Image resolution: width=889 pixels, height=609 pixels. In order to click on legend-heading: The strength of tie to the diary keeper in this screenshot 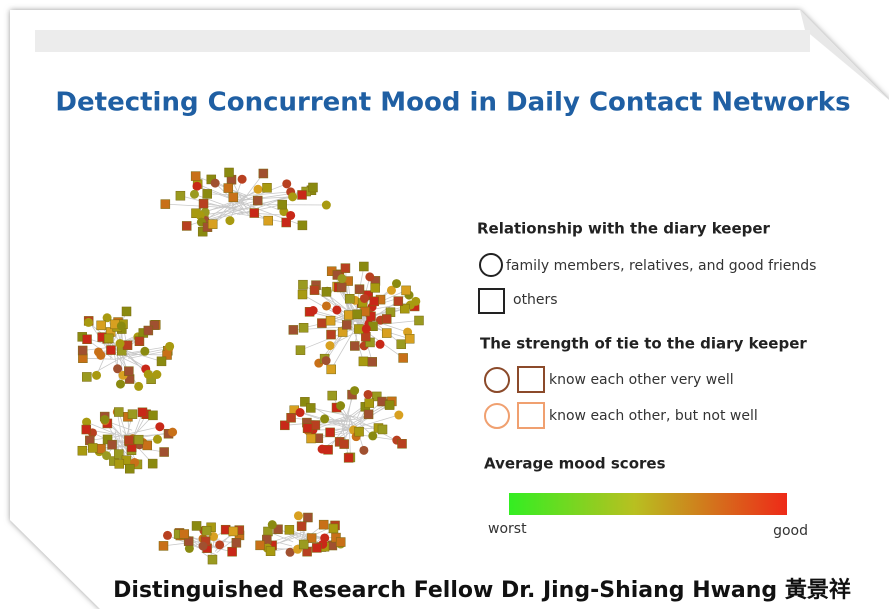, I will do `click(643, 344)`.